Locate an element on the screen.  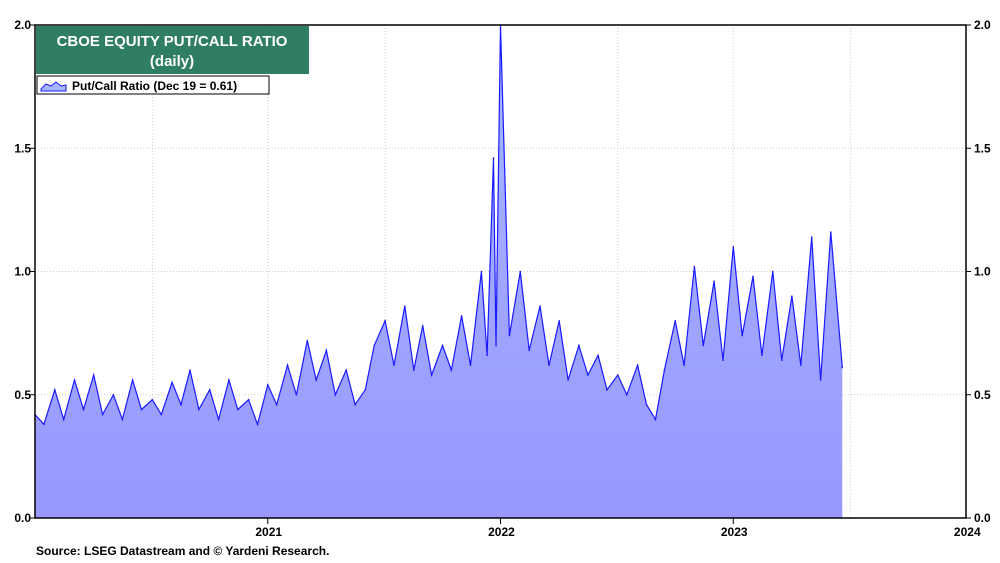
y-tick-label-left: 1.0 is located at coordinates (22, 272).